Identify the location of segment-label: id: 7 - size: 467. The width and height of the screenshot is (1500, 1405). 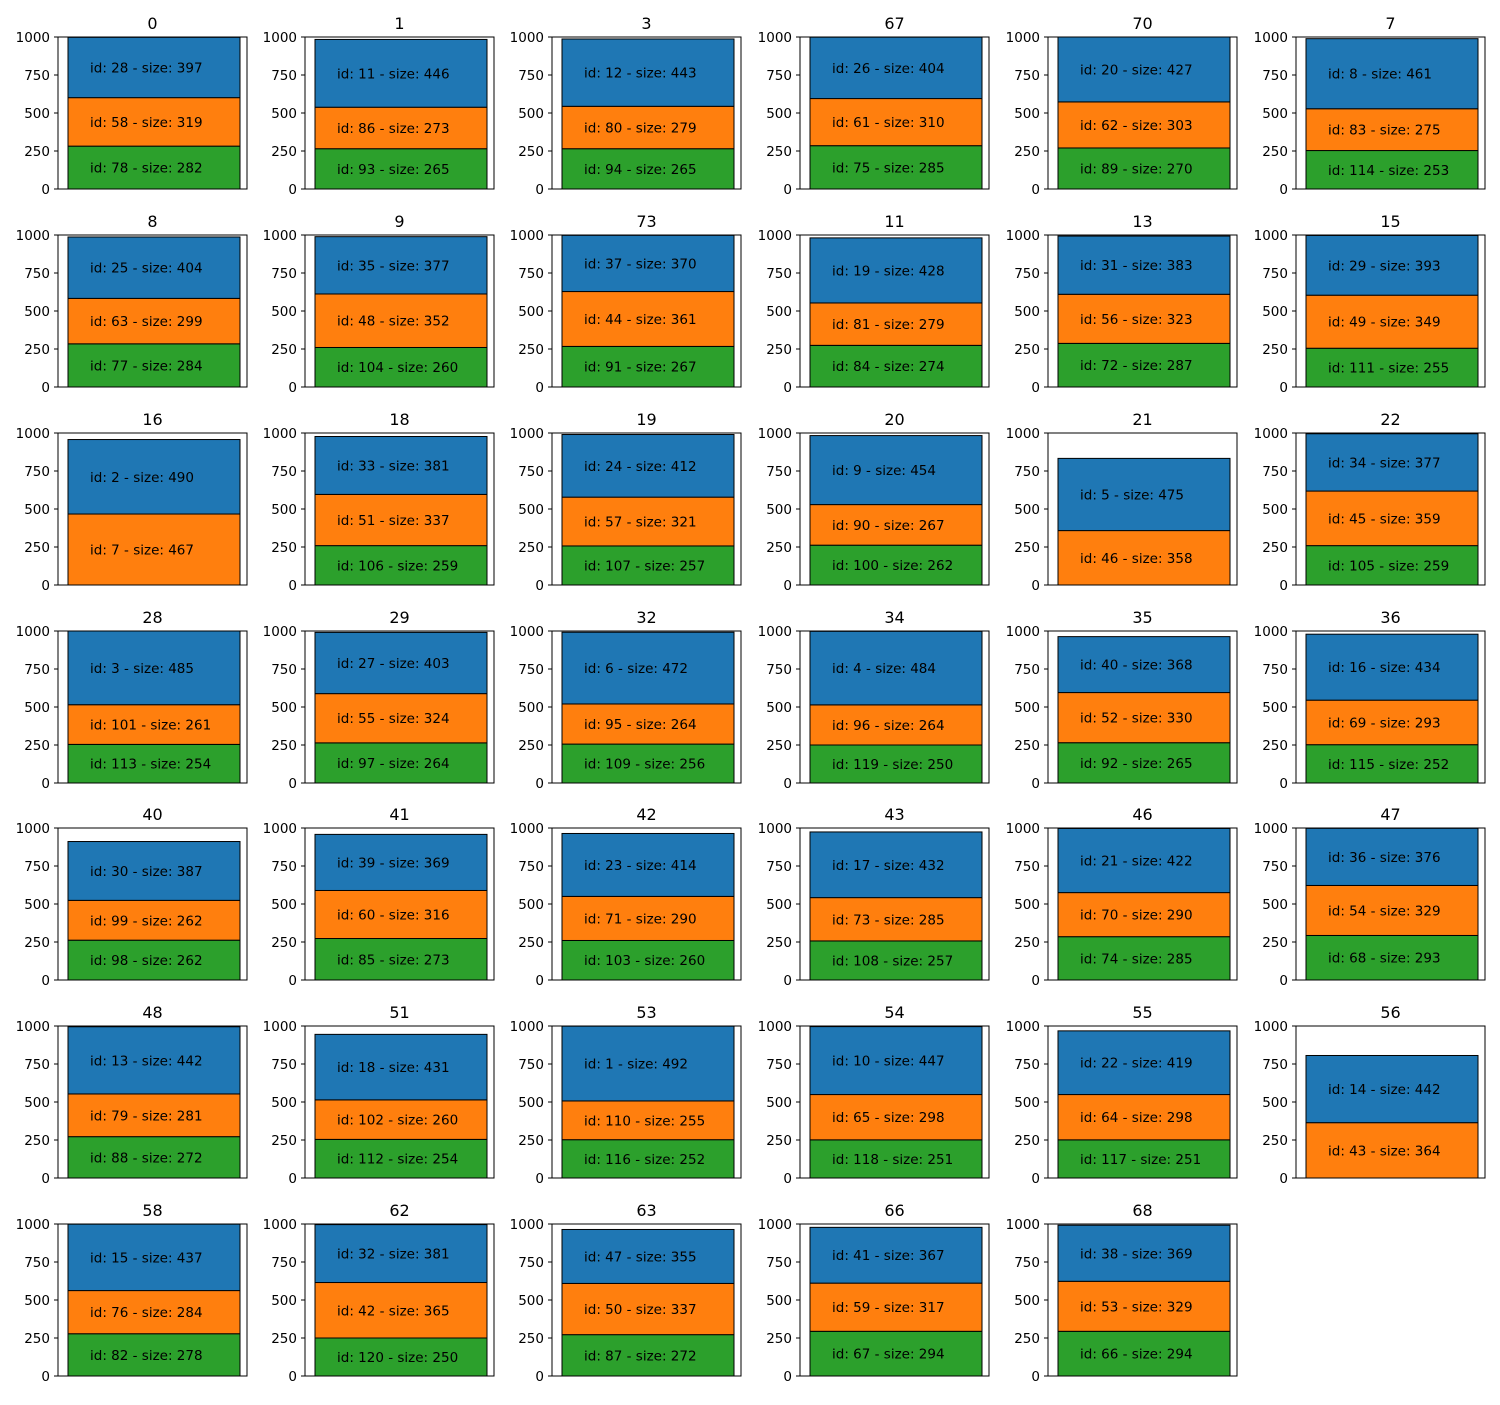
(142, 551).